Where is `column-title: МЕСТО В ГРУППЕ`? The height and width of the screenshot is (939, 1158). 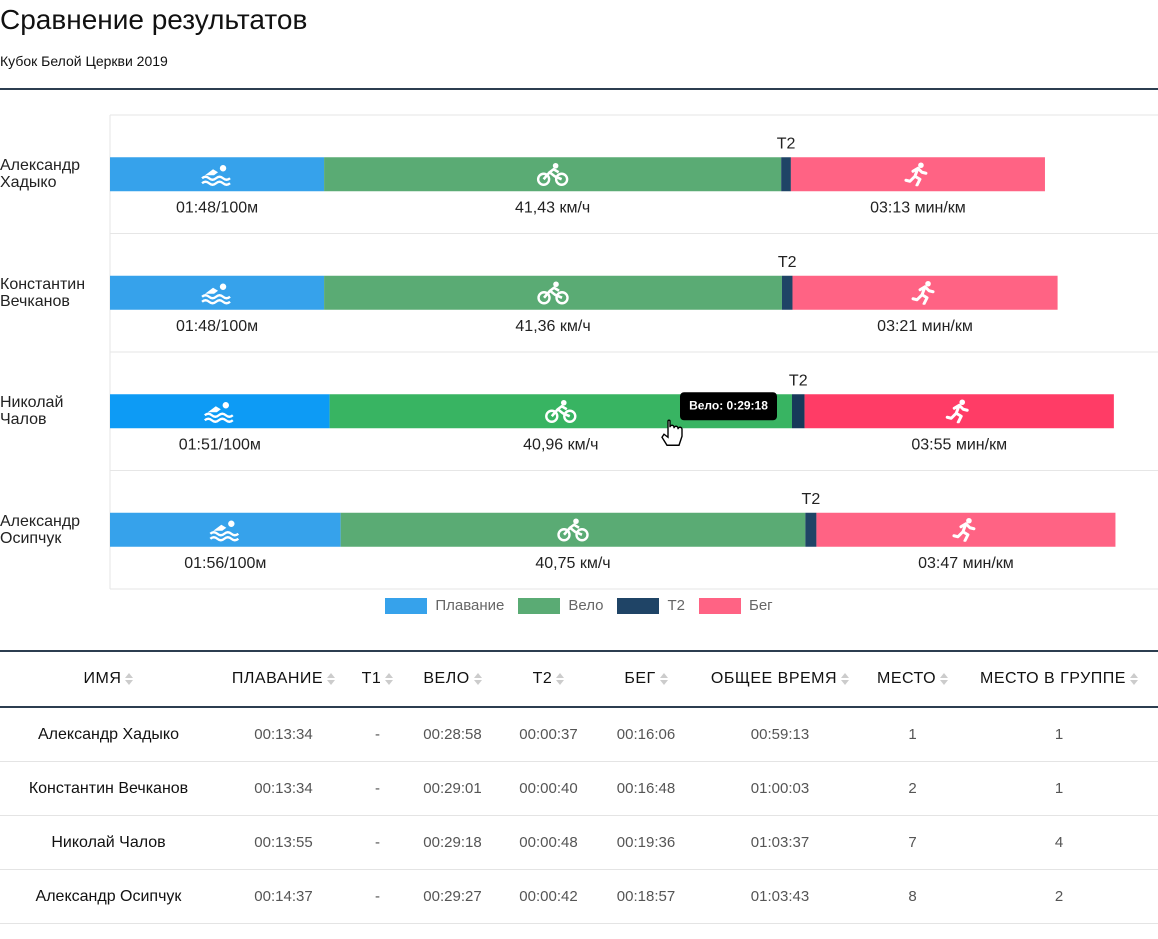 column-title: МЕСТО В ГРУППЕ is located at coordinates (1053, 678).